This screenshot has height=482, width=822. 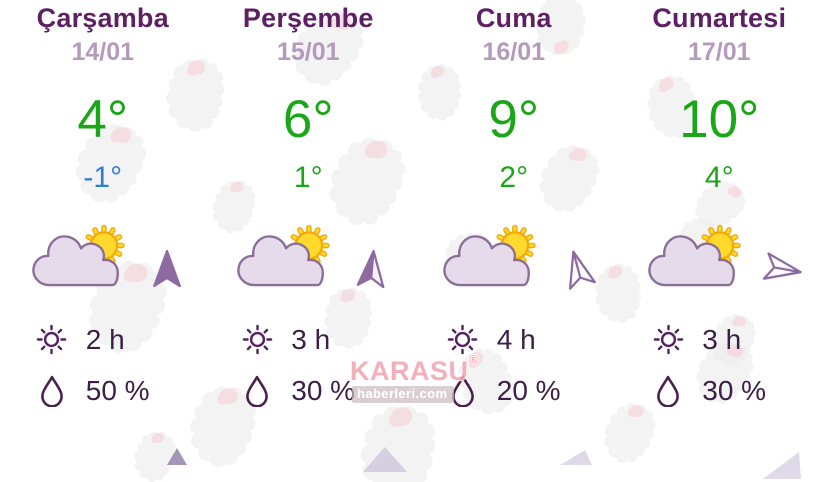 What do you see at coordinates (103, 52) in the screenshot?
I see `day-date: 14/01` at bounding box center [103, 52].